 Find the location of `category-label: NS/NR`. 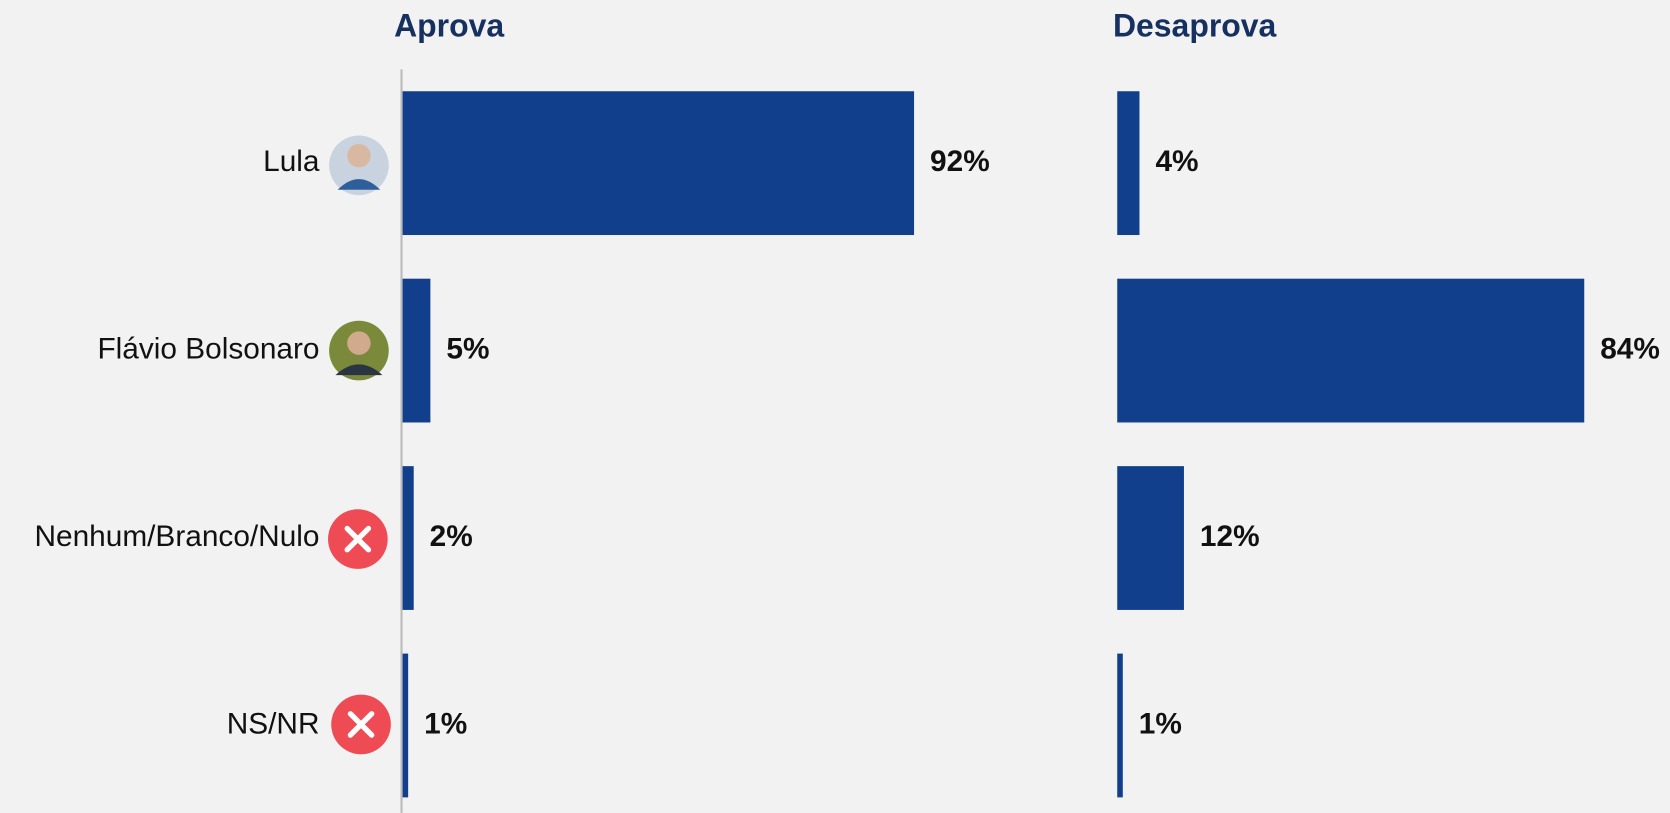

category-label: NS/NR is located at coordinates (273, 723).